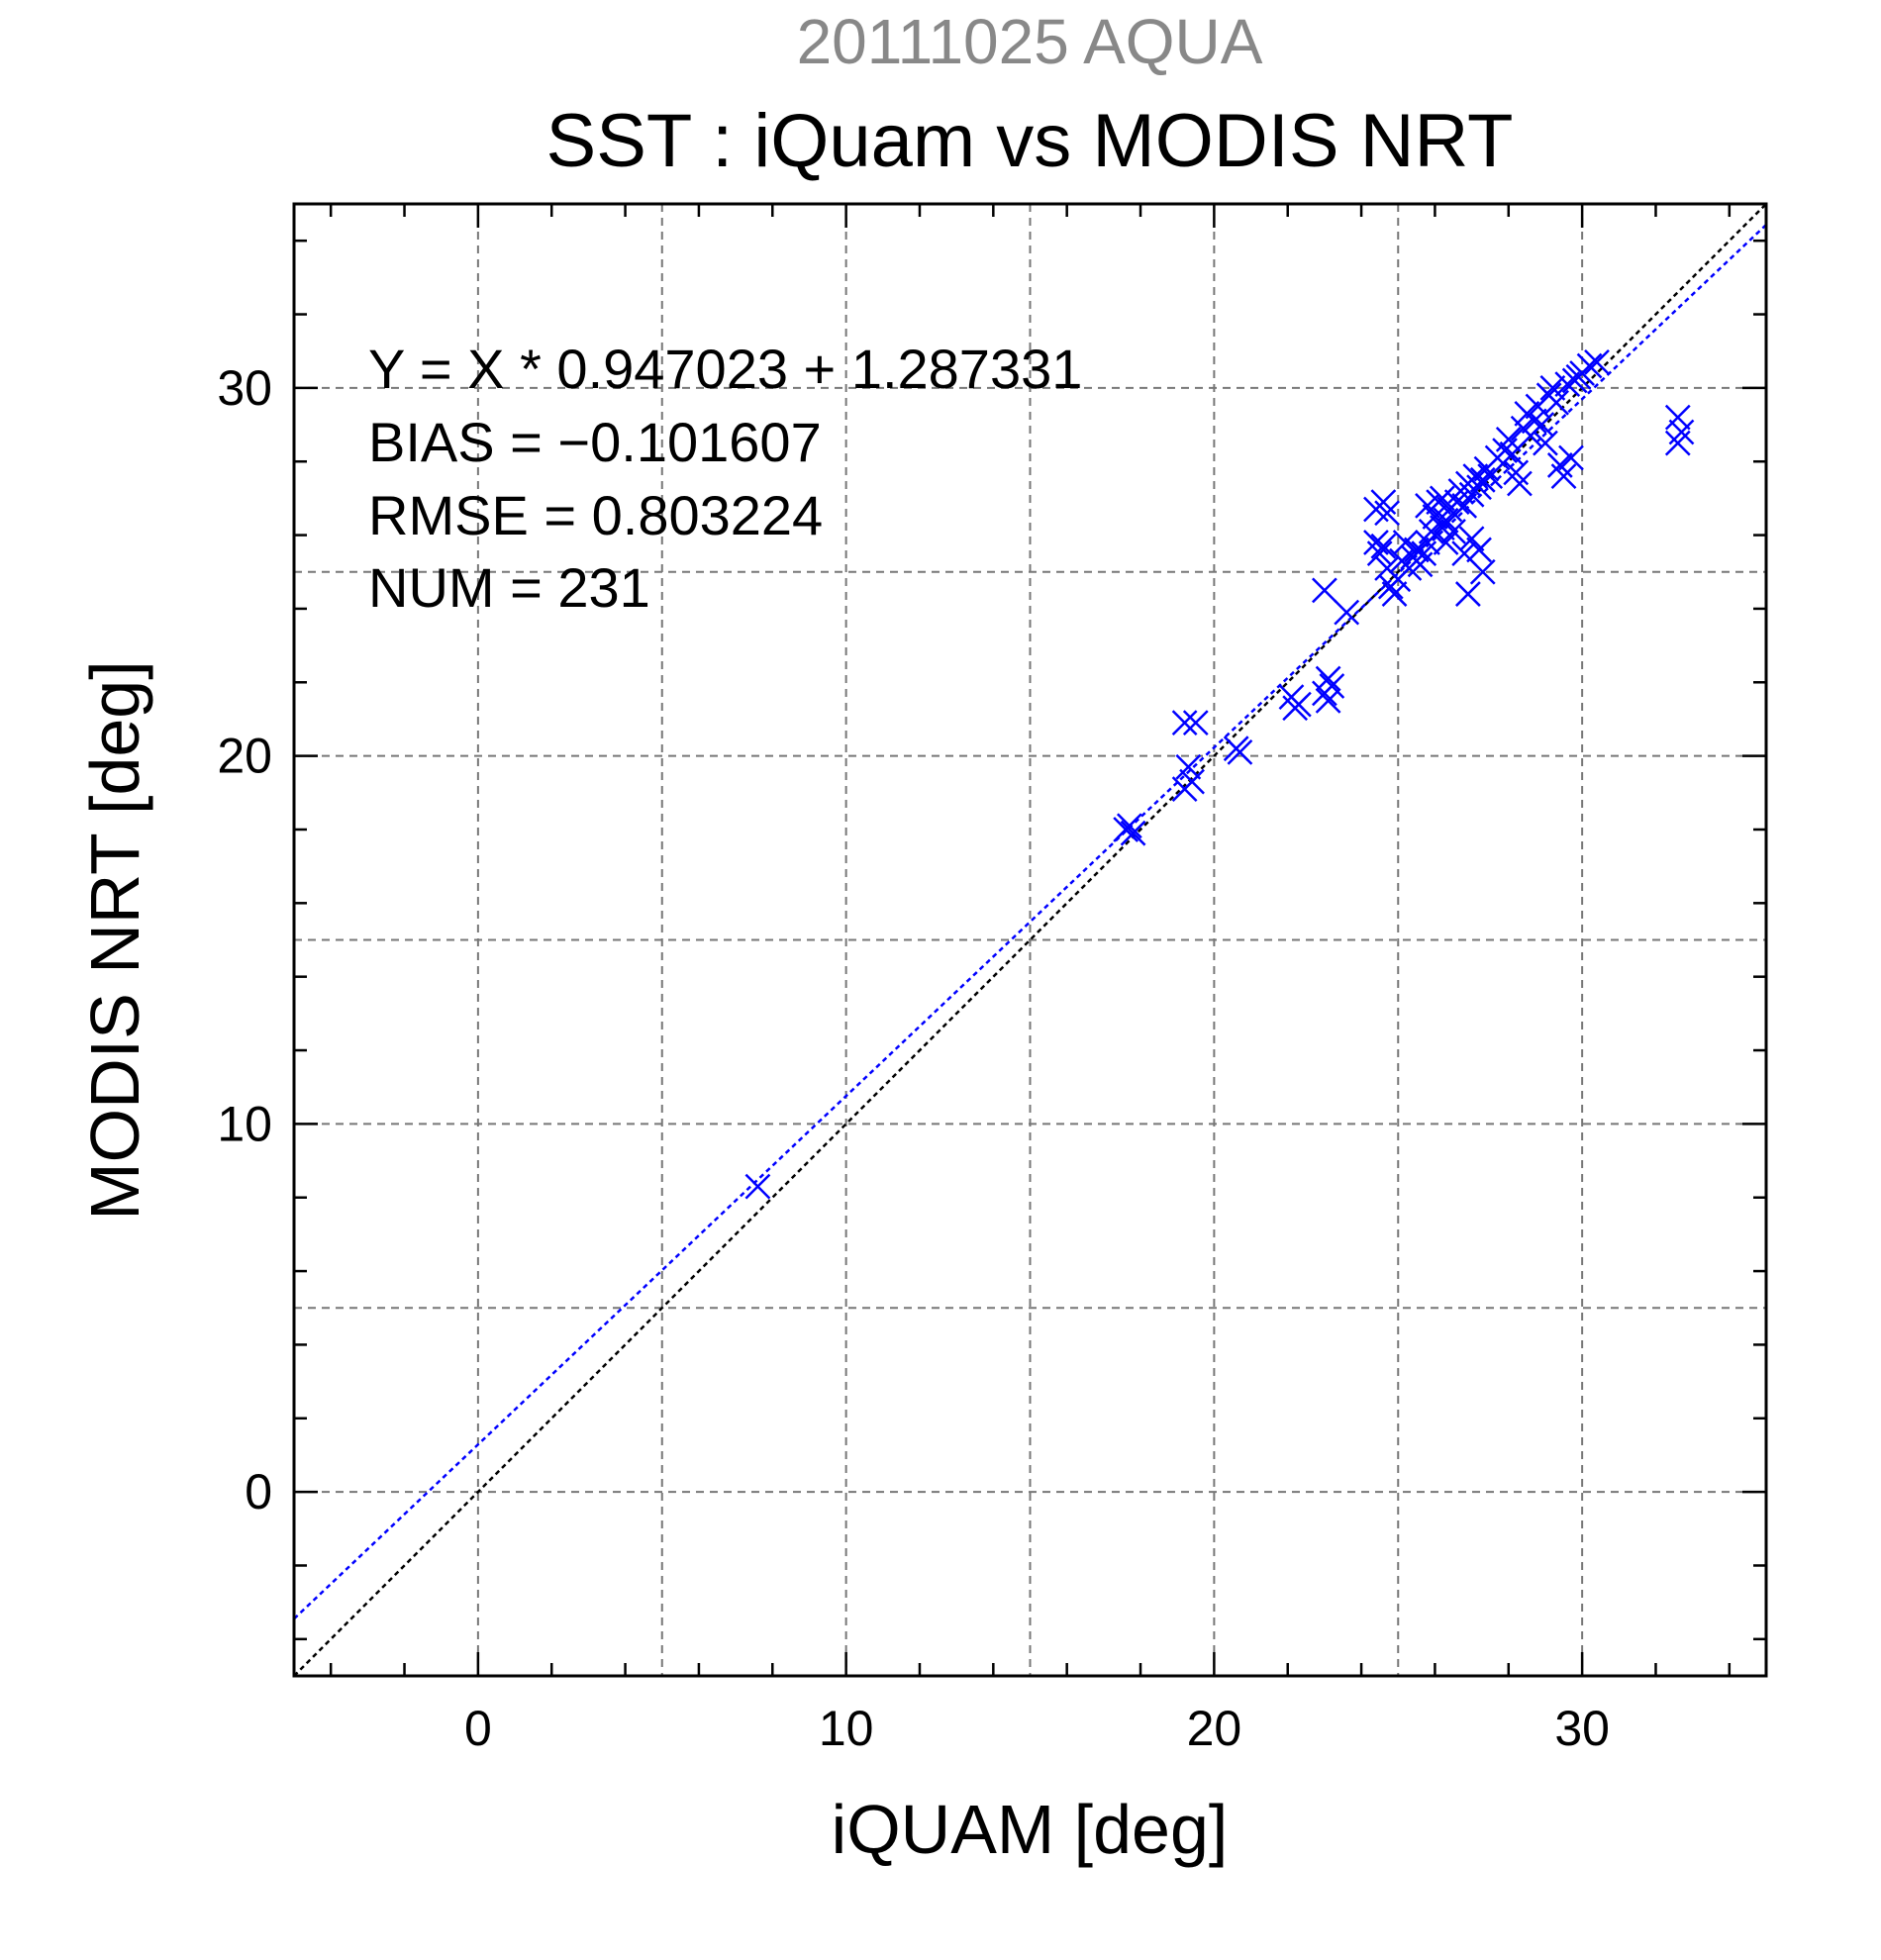  Describe the element at coordinates (114, 940) in the screenshot. I see `y-axis-title: MODIS NRT [deg]` at that location.